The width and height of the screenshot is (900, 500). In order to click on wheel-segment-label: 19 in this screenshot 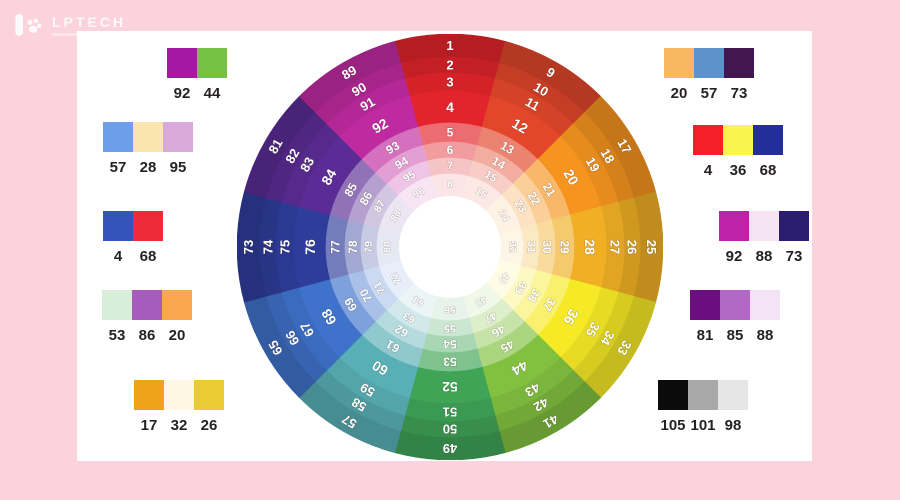, I will do `click(593, 164)`.